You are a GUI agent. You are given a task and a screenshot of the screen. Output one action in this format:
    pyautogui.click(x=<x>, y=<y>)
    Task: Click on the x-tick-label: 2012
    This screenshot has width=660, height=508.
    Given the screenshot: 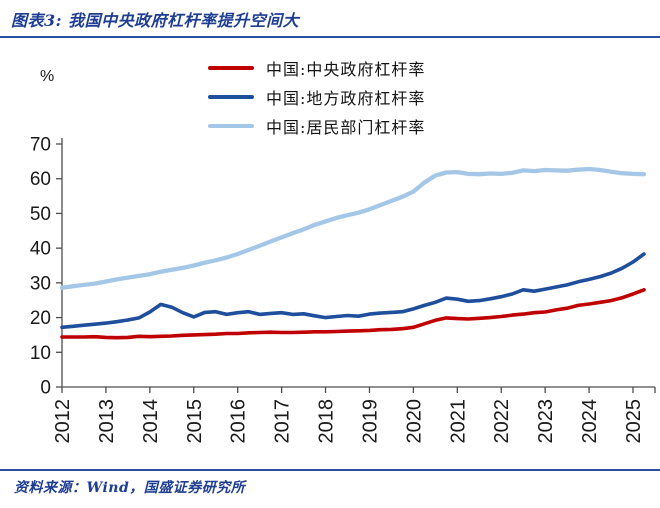 What is the action you would take?
    pyautogui.click(x=63, y=421)
    